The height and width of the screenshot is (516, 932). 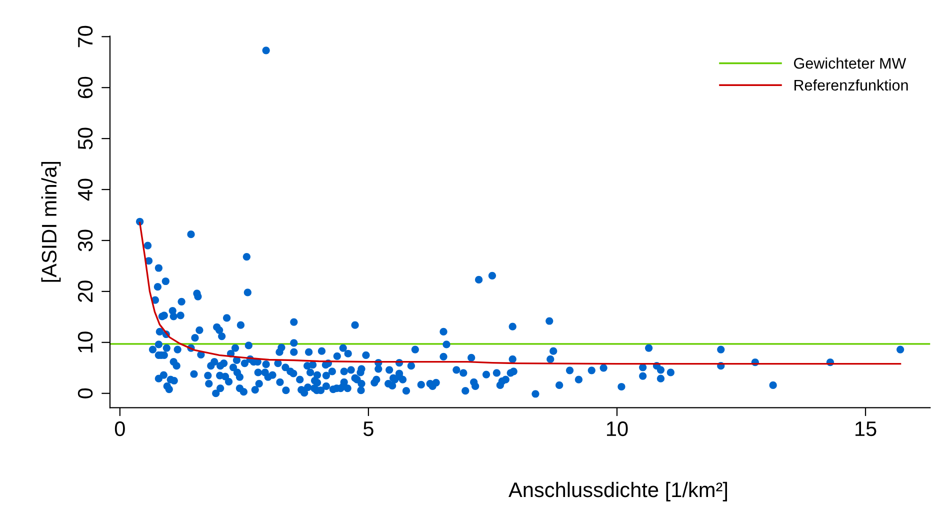 What do you see at coordinates (617, 428) in the screenshot?
I see `x-tick-label: 10` at bounding box center [617, 428].